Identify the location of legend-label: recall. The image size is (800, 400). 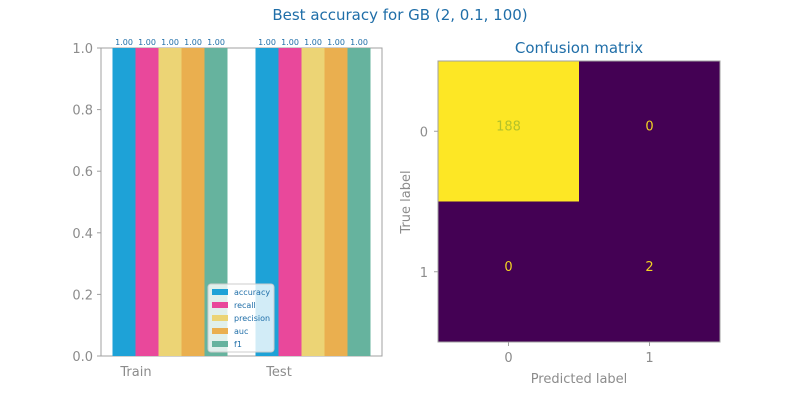
(245, 305).